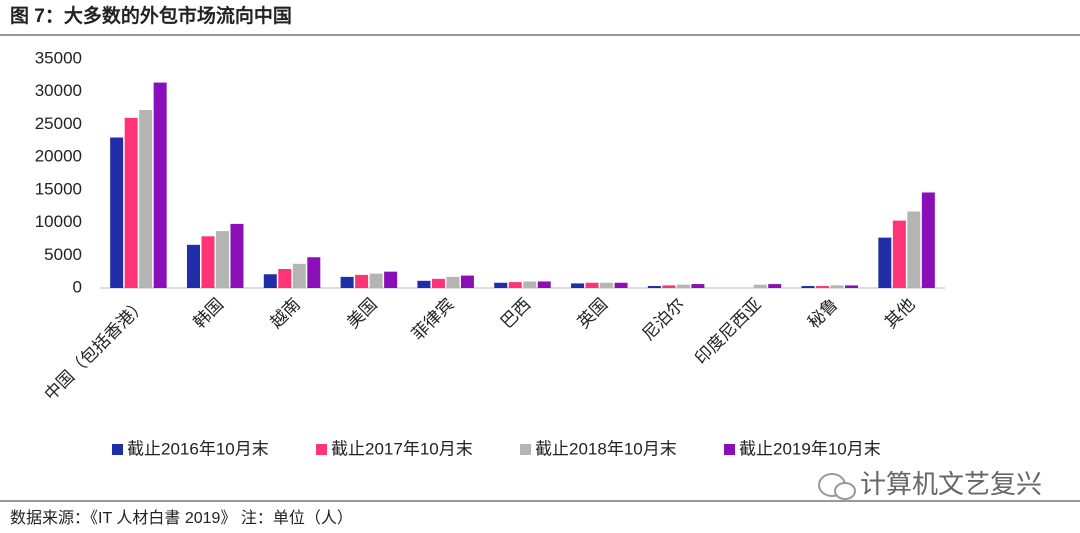  What do you see at coordinates (151, 15) in the screenshot?
I see `figure-title: 图 7：大多数的外包市场流向中国` at bounding box center [151, 15].